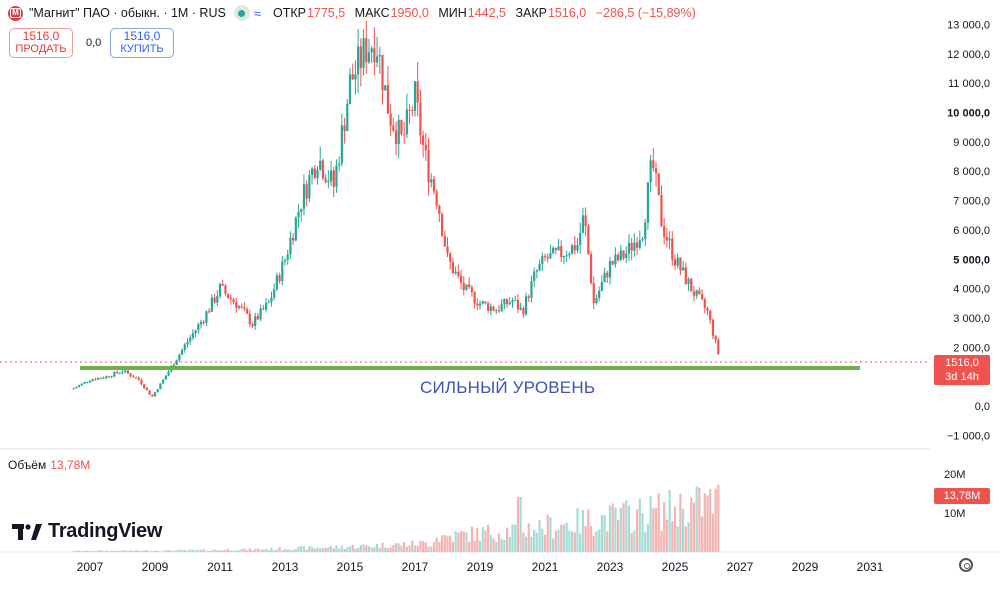 This screenshot has width=1000, height=591. I want to click on tradingview-logo: TradingView, so click(87, 531).